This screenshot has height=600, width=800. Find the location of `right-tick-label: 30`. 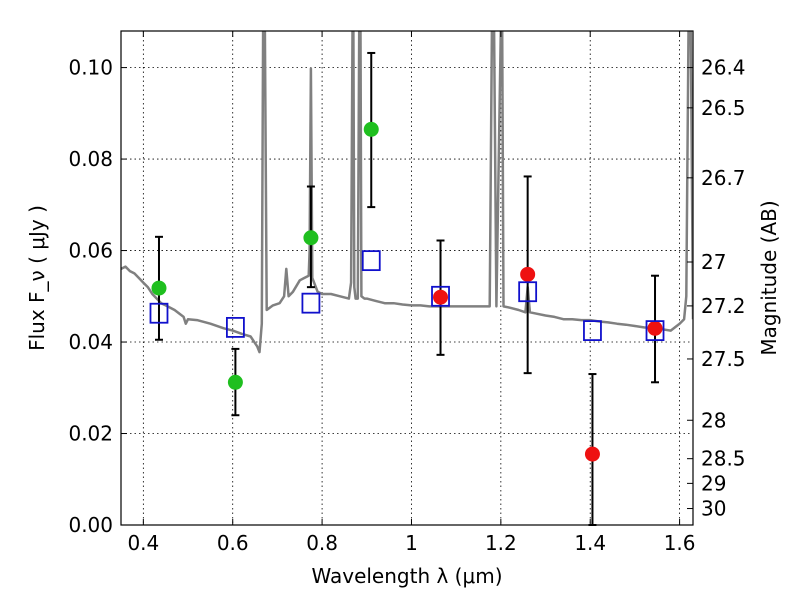

right-tick-label: 30 is located at coordinates (713, 509).